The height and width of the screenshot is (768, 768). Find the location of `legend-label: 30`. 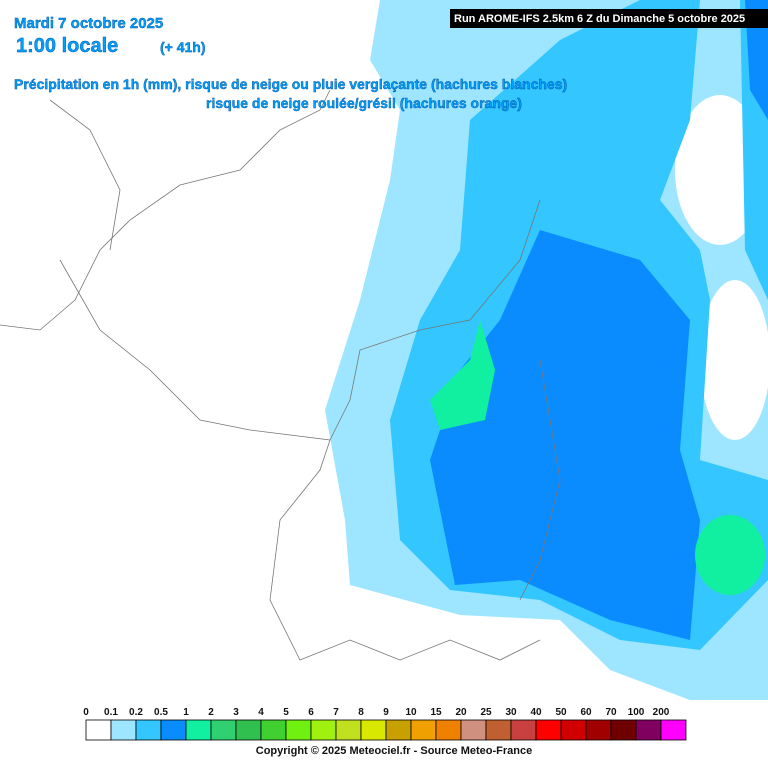

legend-label: 30 is located at coordinates (511, 712).